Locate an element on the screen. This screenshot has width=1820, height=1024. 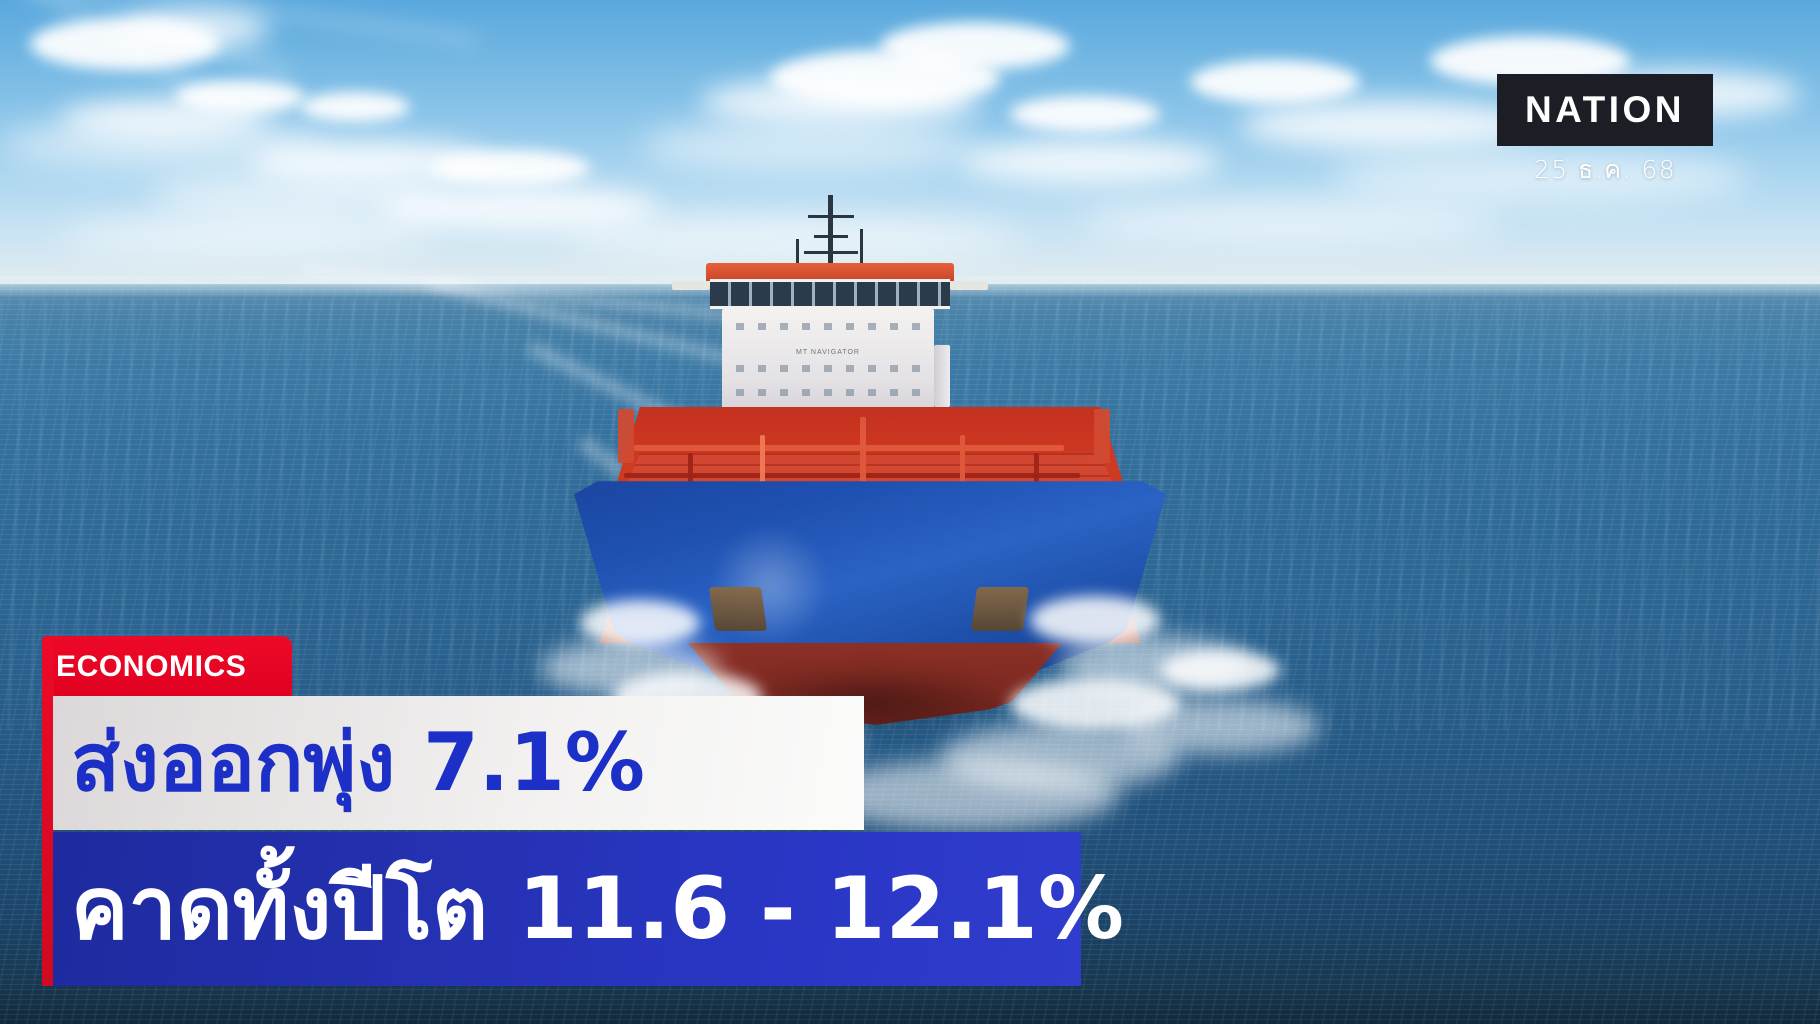
nation-logo: NATION is located at coordinates (1605, 110).